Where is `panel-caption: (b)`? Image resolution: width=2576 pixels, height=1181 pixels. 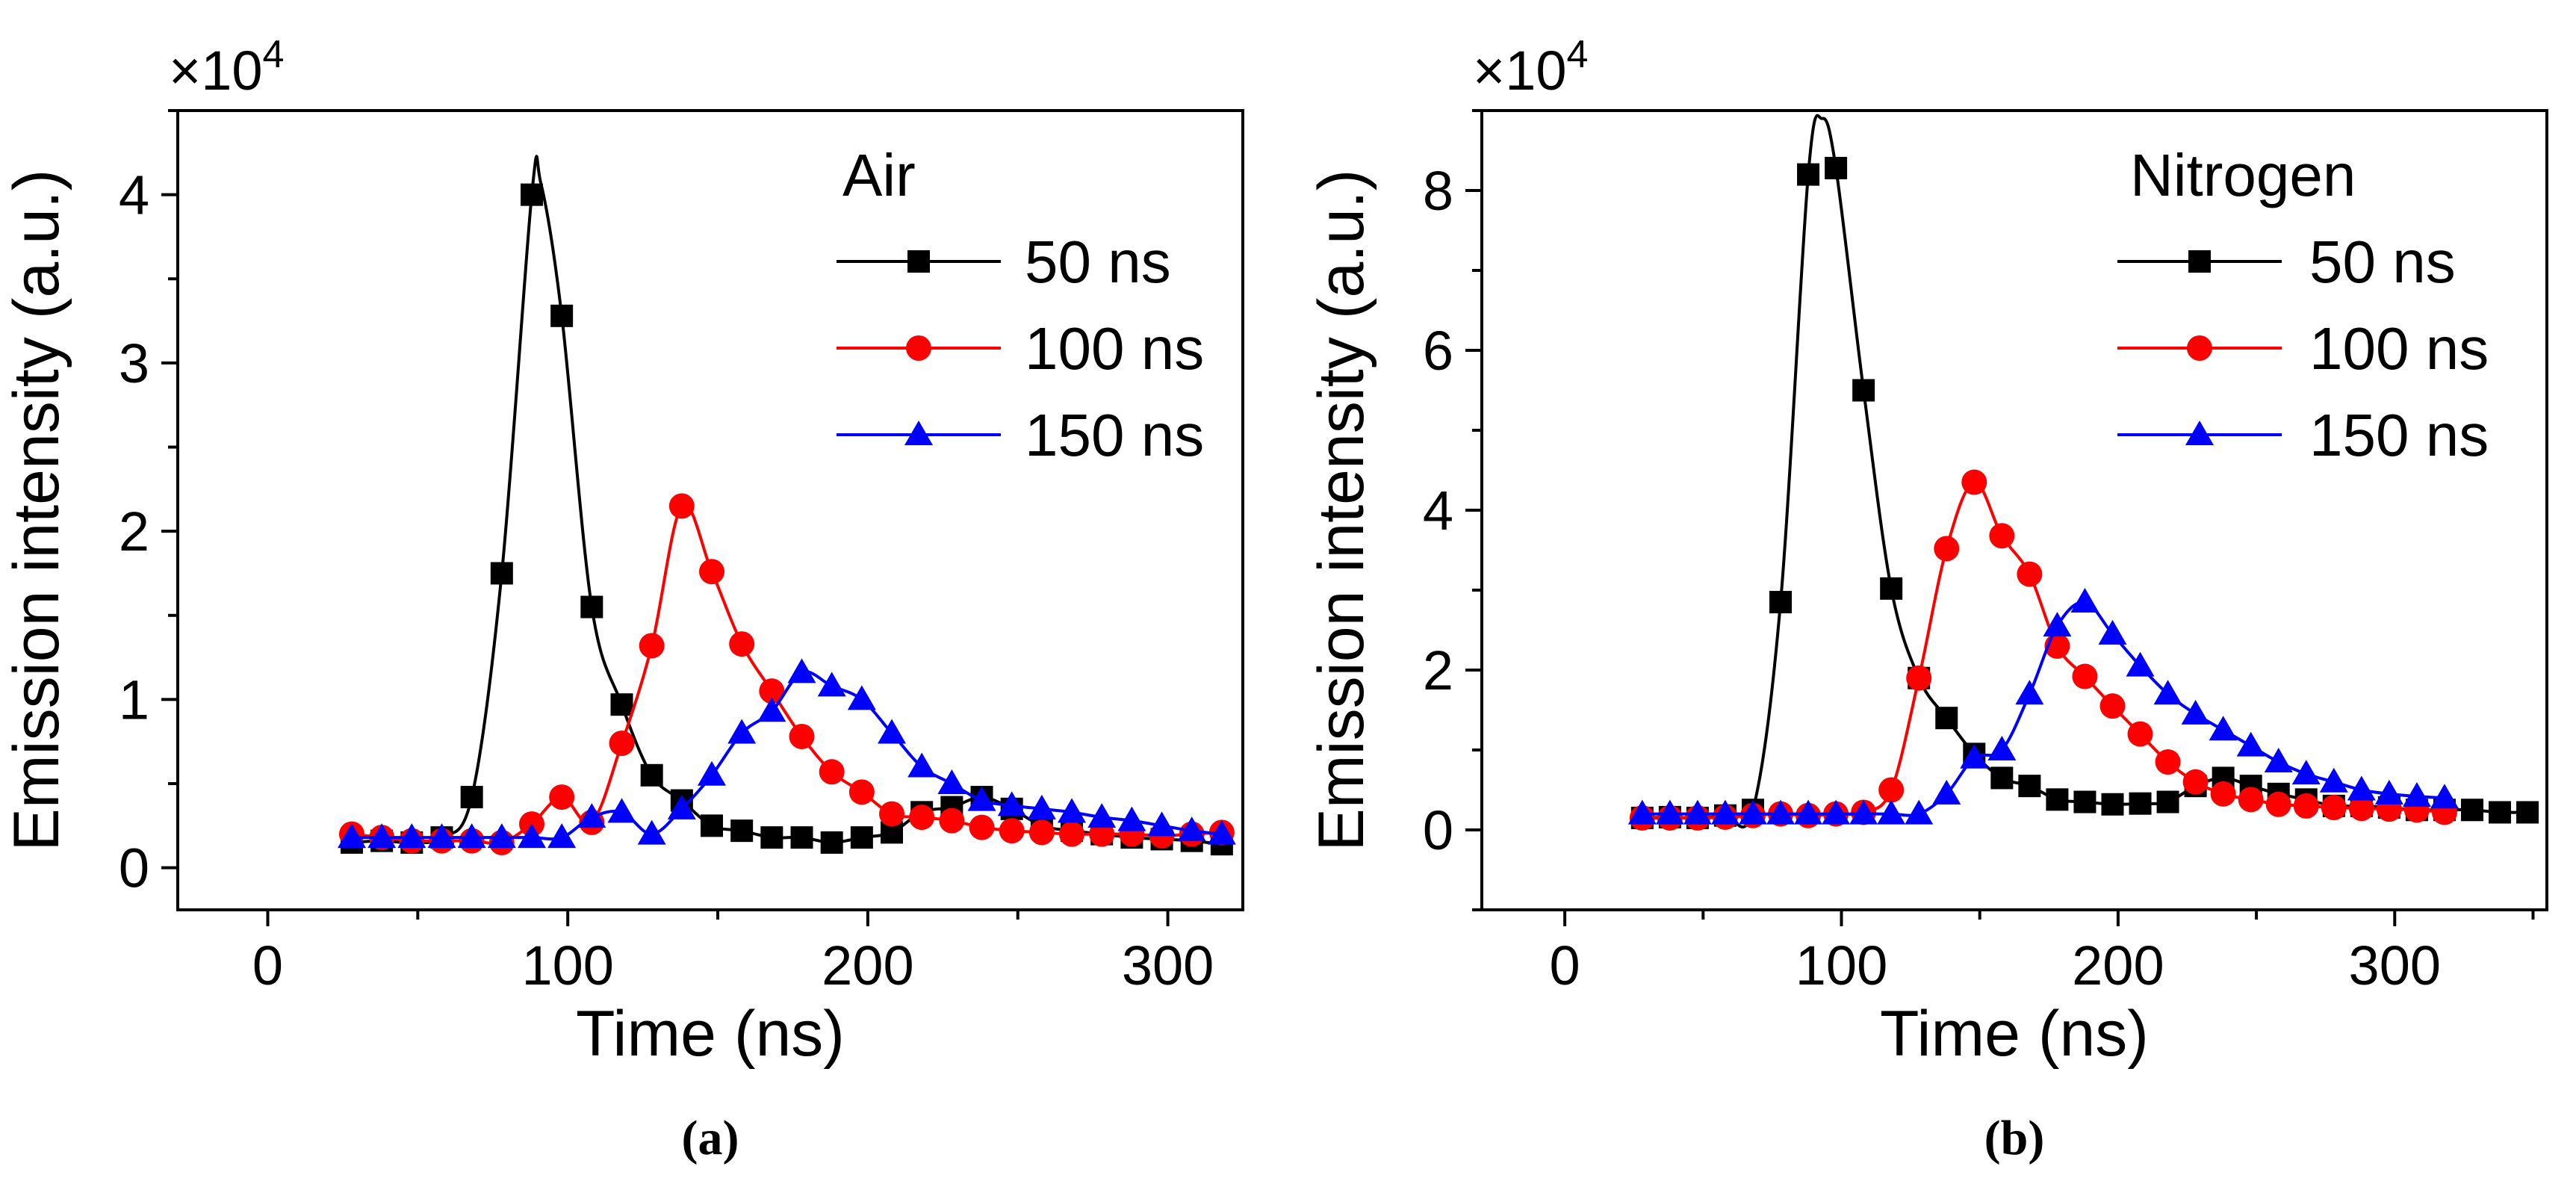
panel-caption: (b) is located at coordinates (2015, 1138).